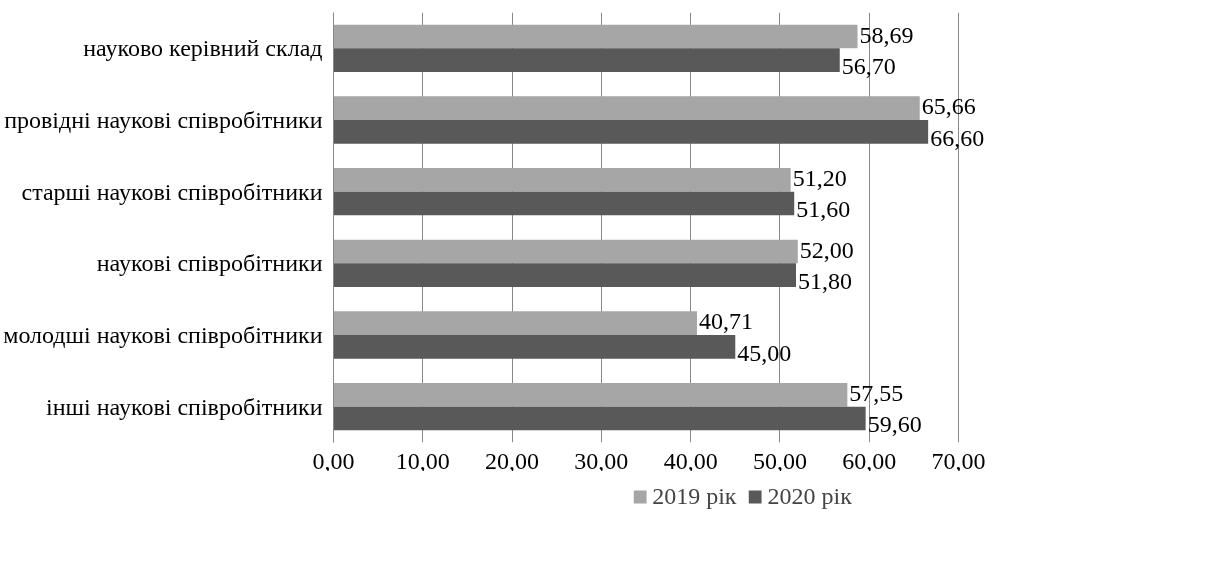 Image resolution: width=1206 pixels, height=575 pixels. I want to click on data-label: 59,60, so click(894, 424).